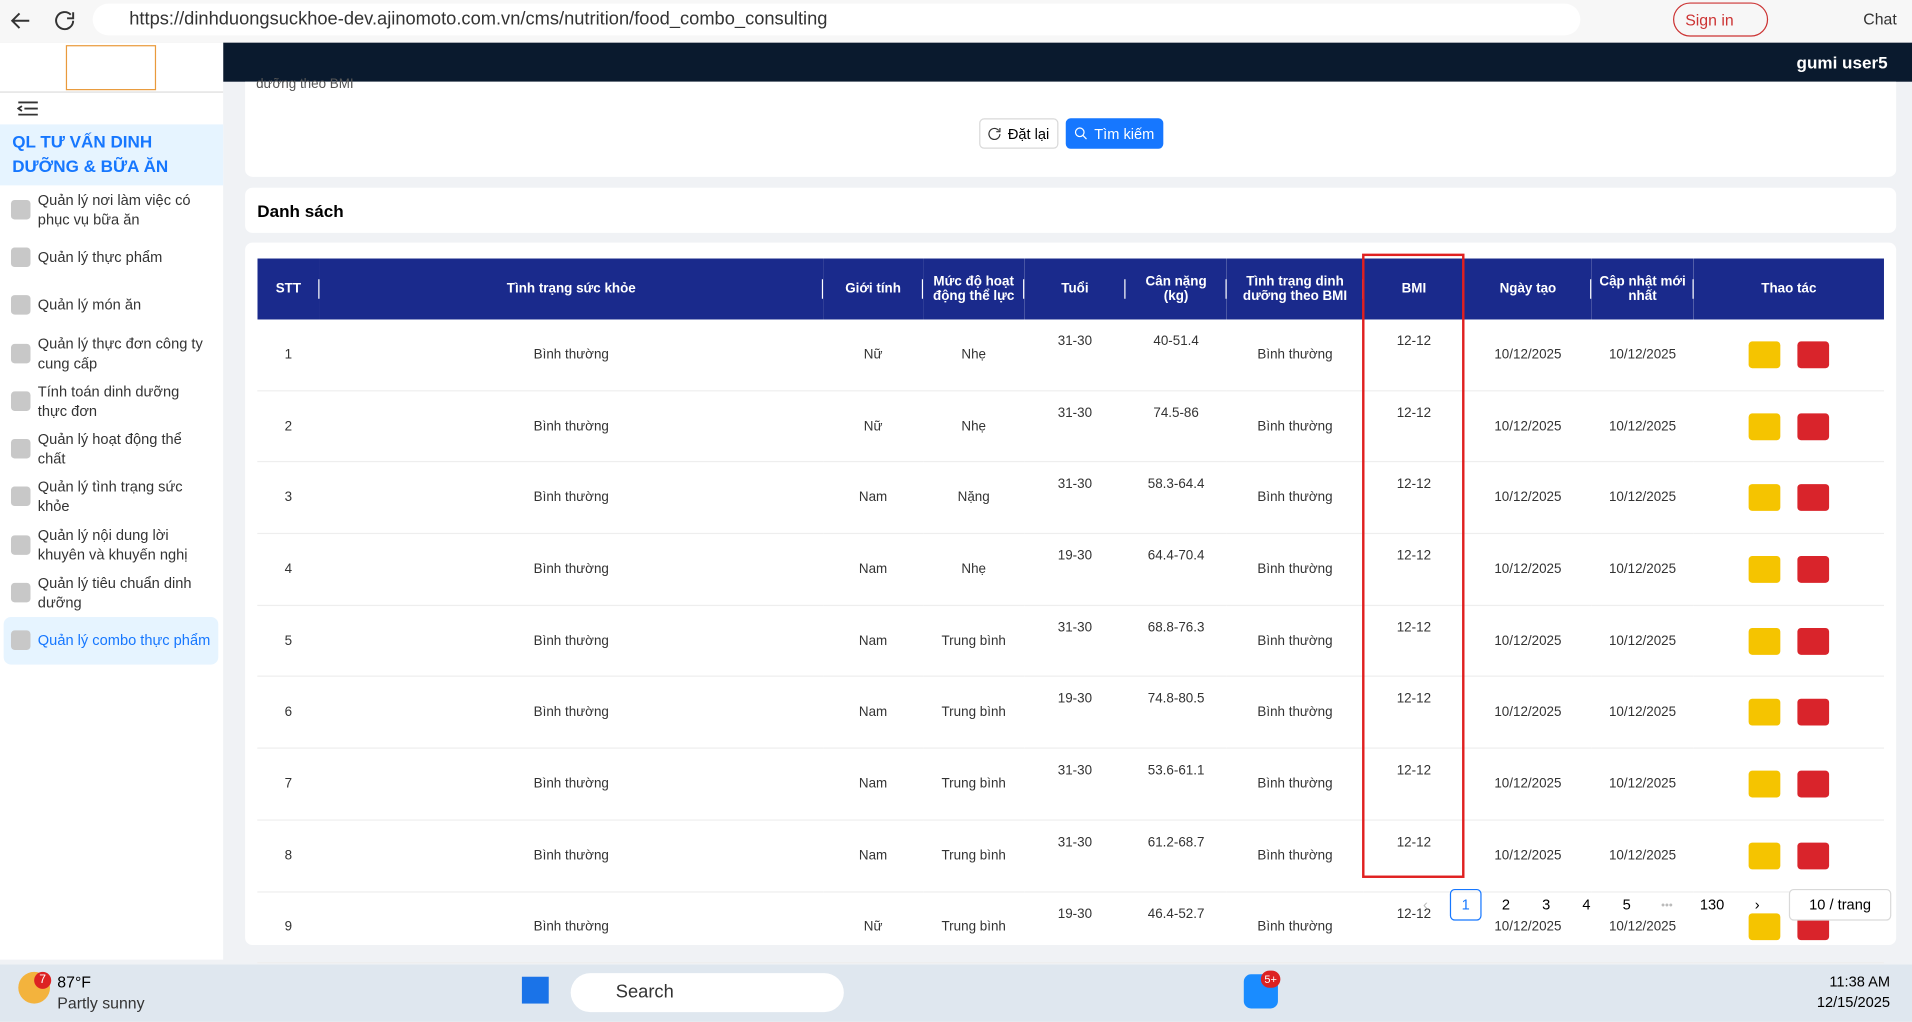 This screenshot has width=1912, height=1022. I want to click on table-cell: 74.5-86, so click(1176, 426).